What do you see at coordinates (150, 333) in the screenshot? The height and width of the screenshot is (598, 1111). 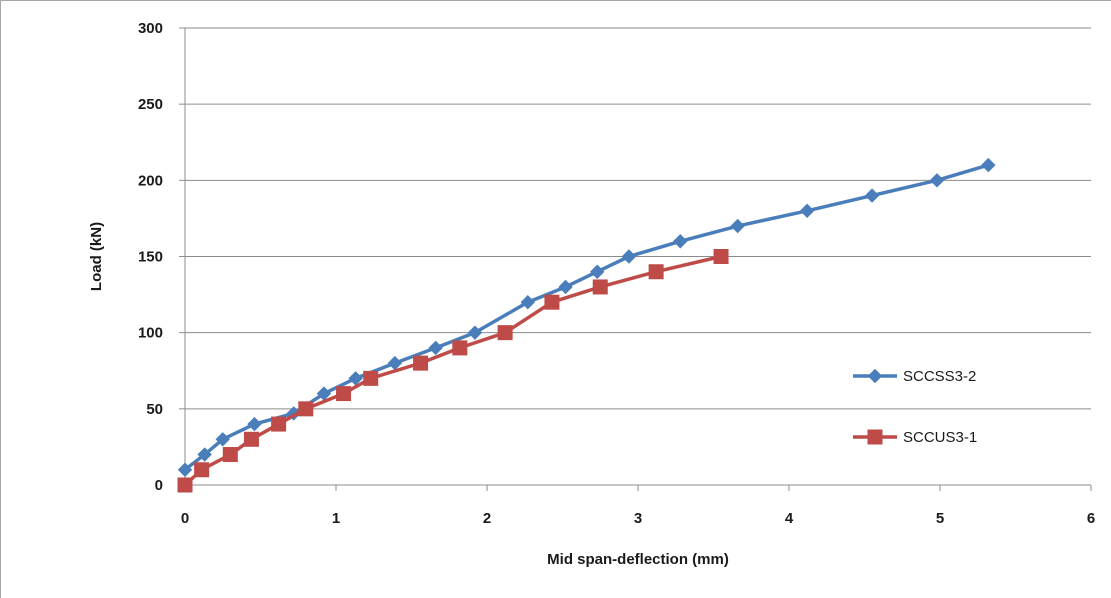 I see `y-tick-label: 100` at bounding box center [150, 333].